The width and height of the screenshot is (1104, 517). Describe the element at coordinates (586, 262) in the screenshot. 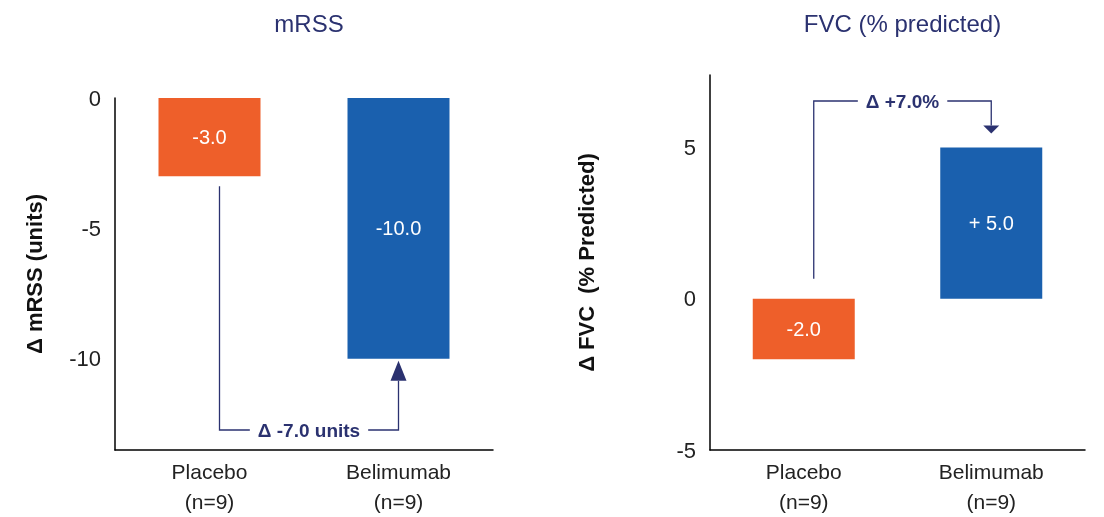

I see `y-axis-title: Δ FVC (% Predicted)` at that location.